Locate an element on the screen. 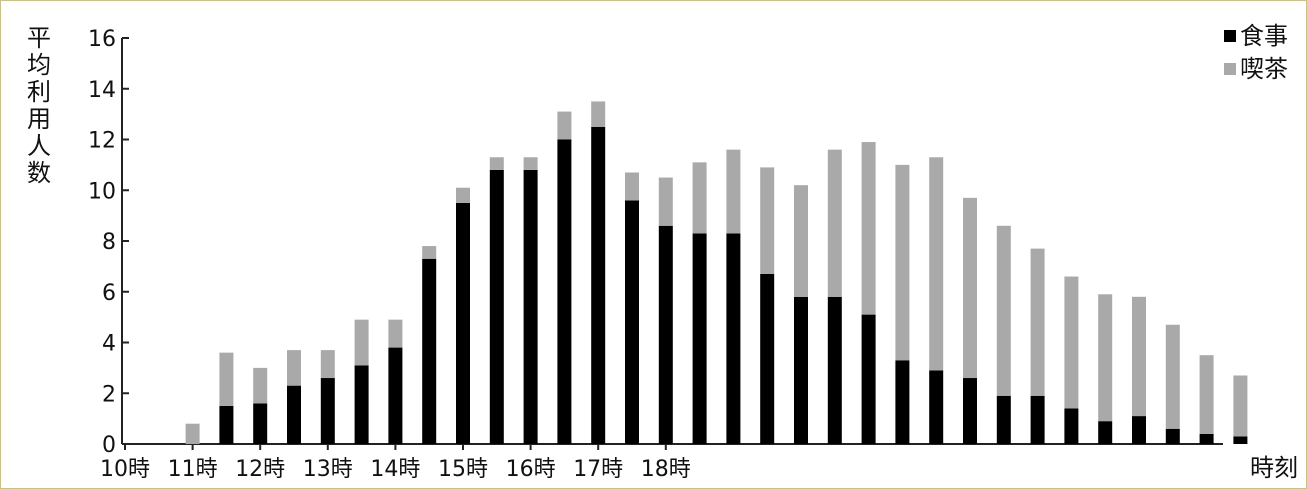 This screenshot has height=489, width=1307. x-tick-label: 10時 is located at coordinates (125, 469).